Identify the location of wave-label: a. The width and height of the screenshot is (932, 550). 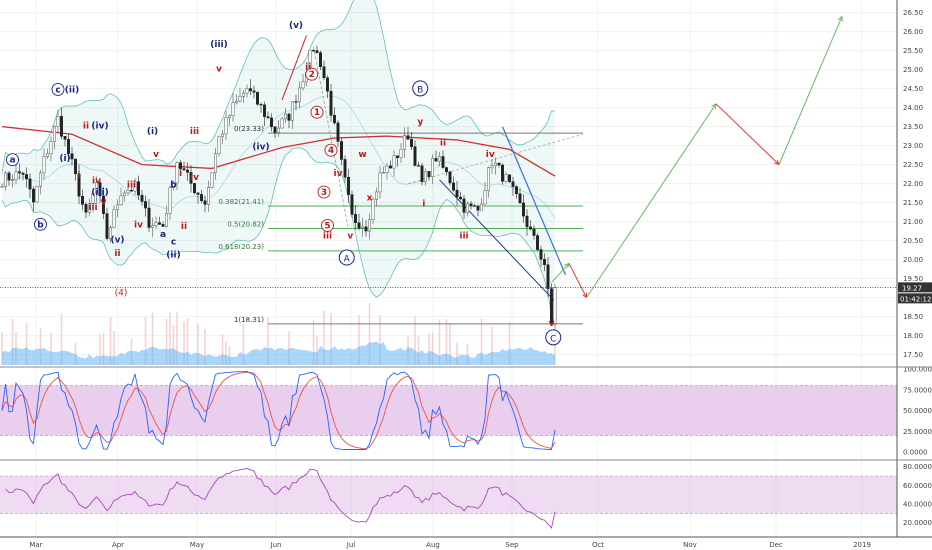
(12, 161).